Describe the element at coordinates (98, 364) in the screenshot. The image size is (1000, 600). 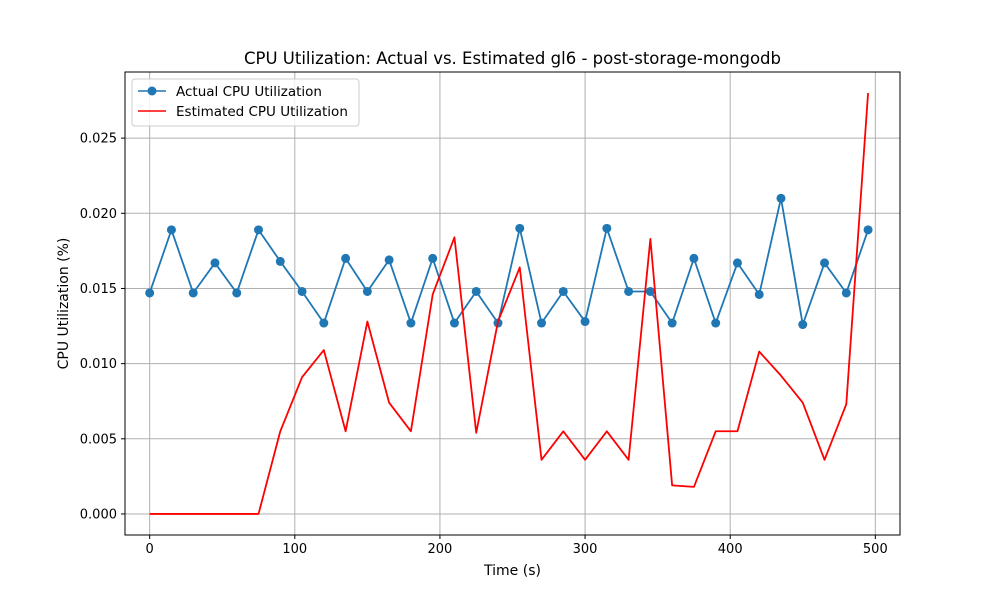
I see `y-tick-label: 0.010` at that location.